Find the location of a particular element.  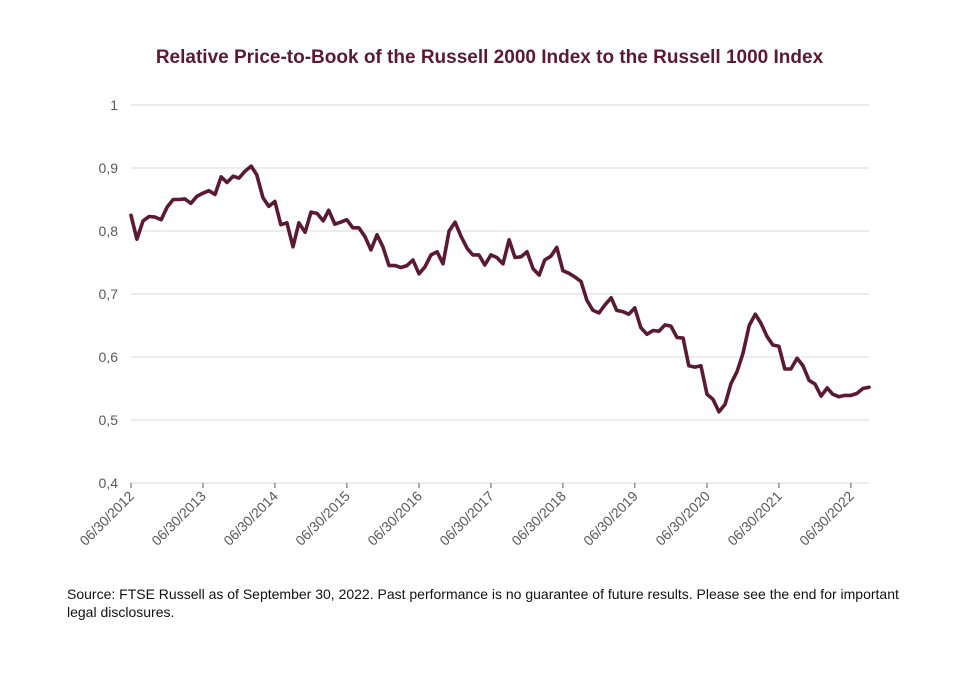

x-tick-label: 06/30/2018 is located at coordinates (538, 518).